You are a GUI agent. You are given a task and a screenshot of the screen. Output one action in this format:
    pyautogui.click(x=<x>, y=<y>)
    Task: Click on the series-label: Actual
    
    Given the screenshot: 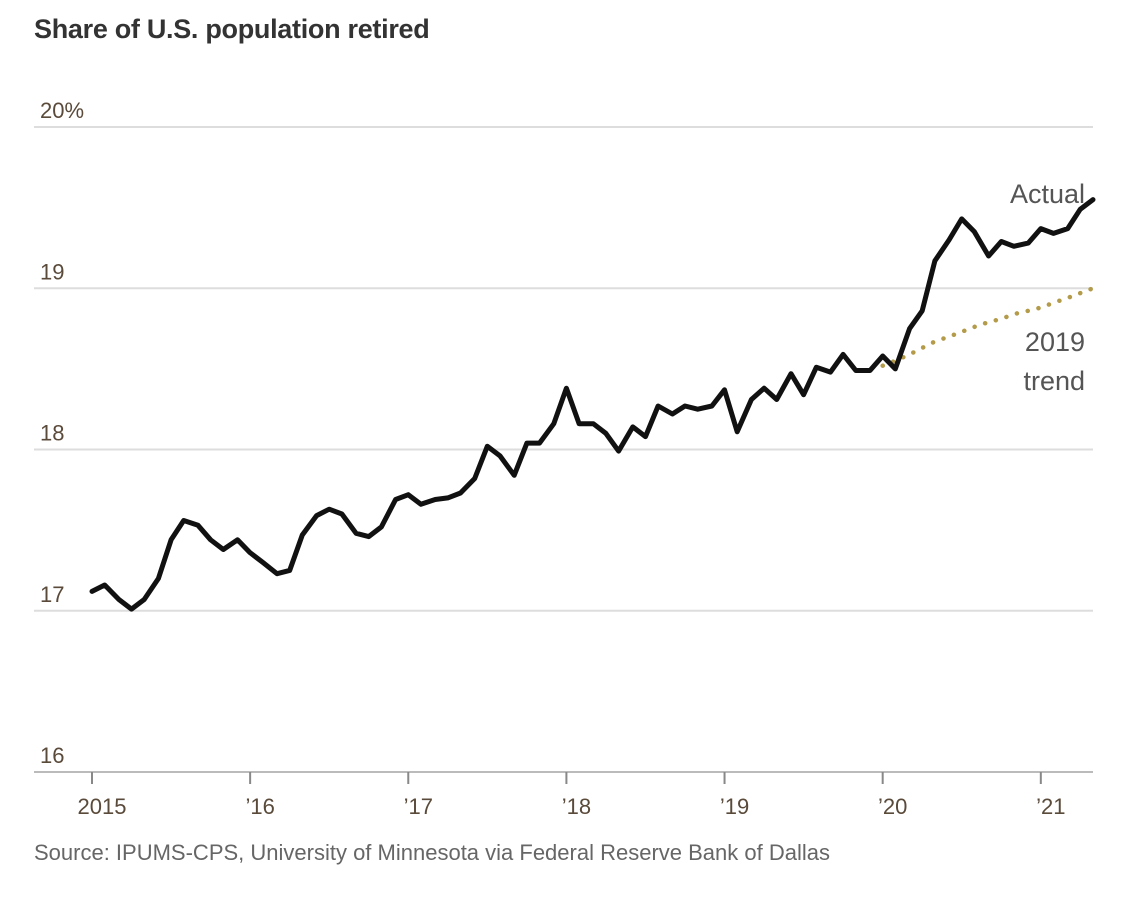 What is the action you would take?
    pyautogui.click(x=1047, y=194)
    